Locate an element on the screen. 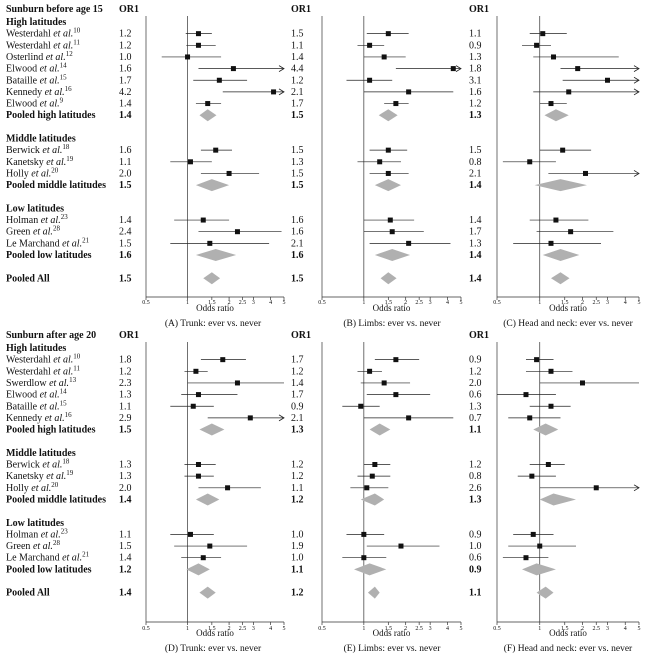  panel-caption: (B) Limbs: ever vs. never is located at coordinates (392, 323).